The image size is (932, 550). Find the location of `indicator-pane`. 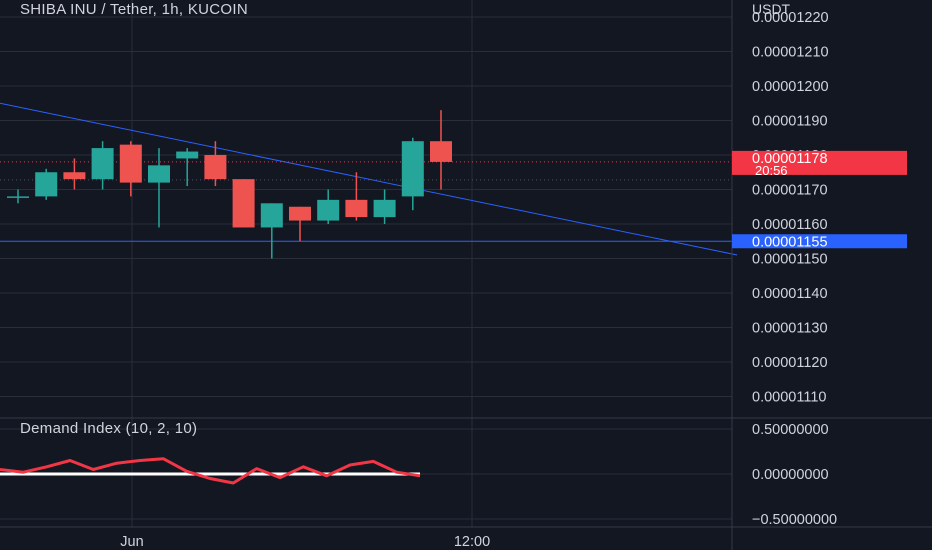

indicator-pane is located at coordinates (210, 471).